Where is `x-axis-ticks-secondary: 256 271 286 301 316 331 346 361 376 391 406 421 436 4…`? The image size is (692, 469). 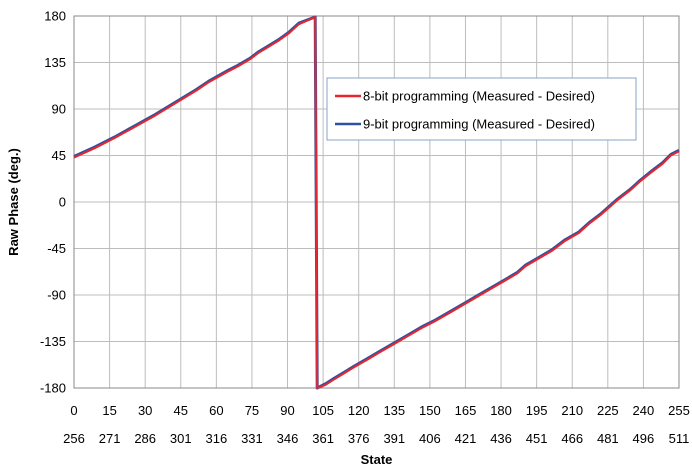 x-axis-ticks-secondary: 256 271 286 301 316 331 346 361 376 391 406 421 436 4… is located at coordinates (376, 438).